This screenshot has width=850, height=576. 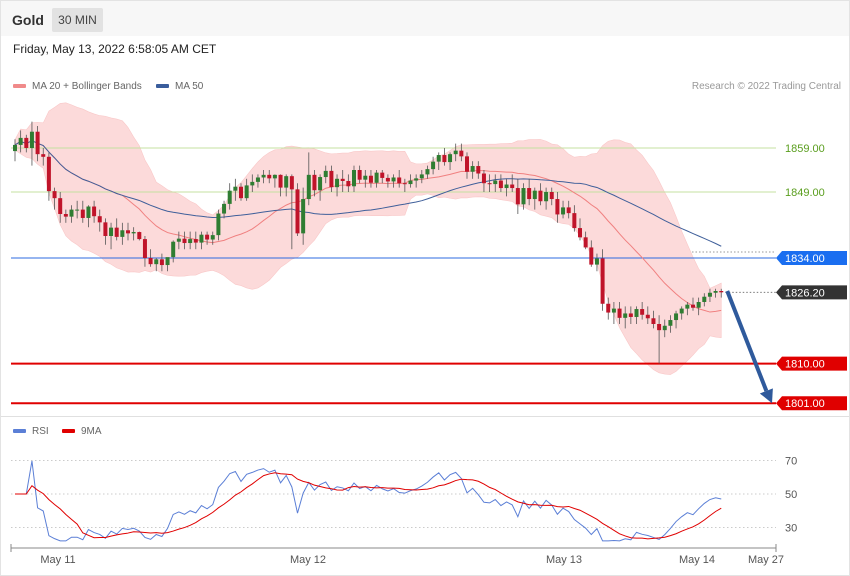 What do you see at coordinates (811, 258) in the screenshot?
I see `level-tag-1834.00` at bounding box center [811, 258].